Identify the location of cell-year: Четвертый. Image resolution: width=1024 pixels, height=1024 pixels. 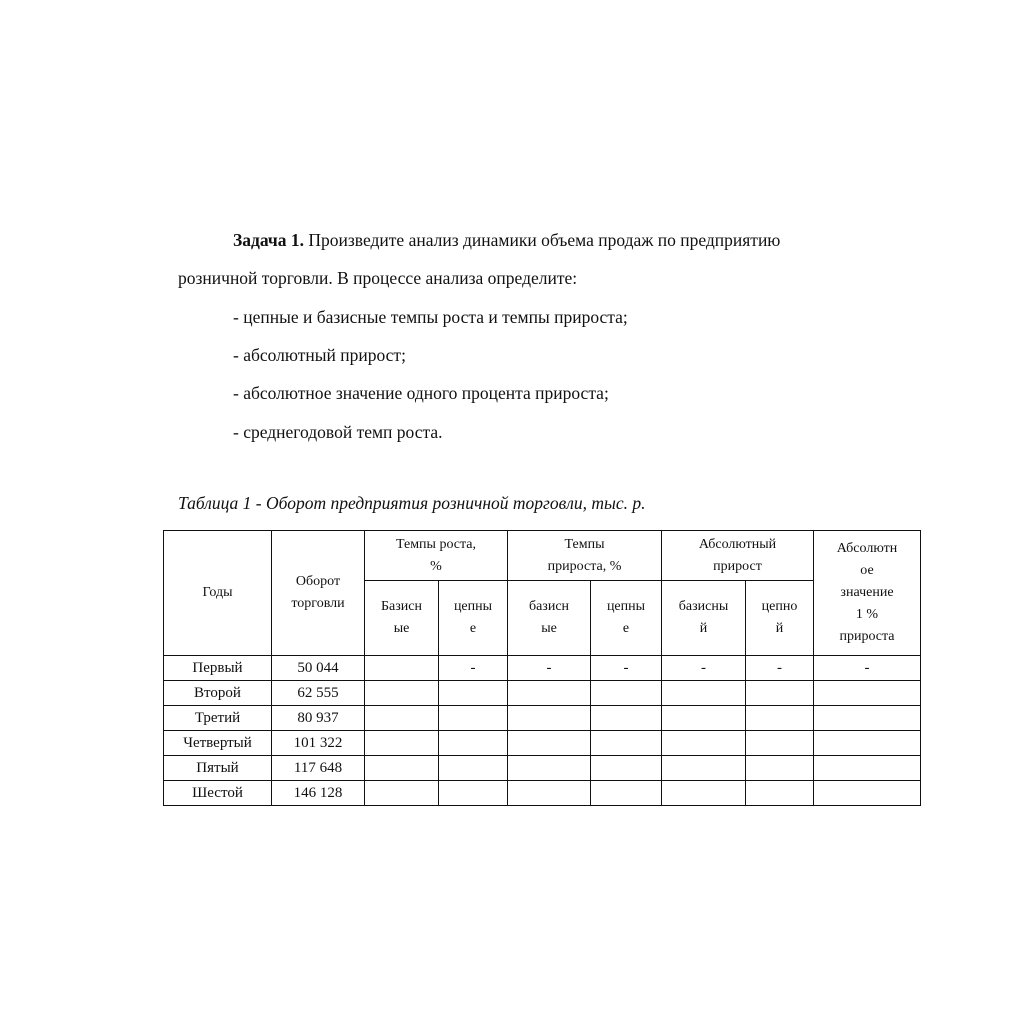
(217, 743).